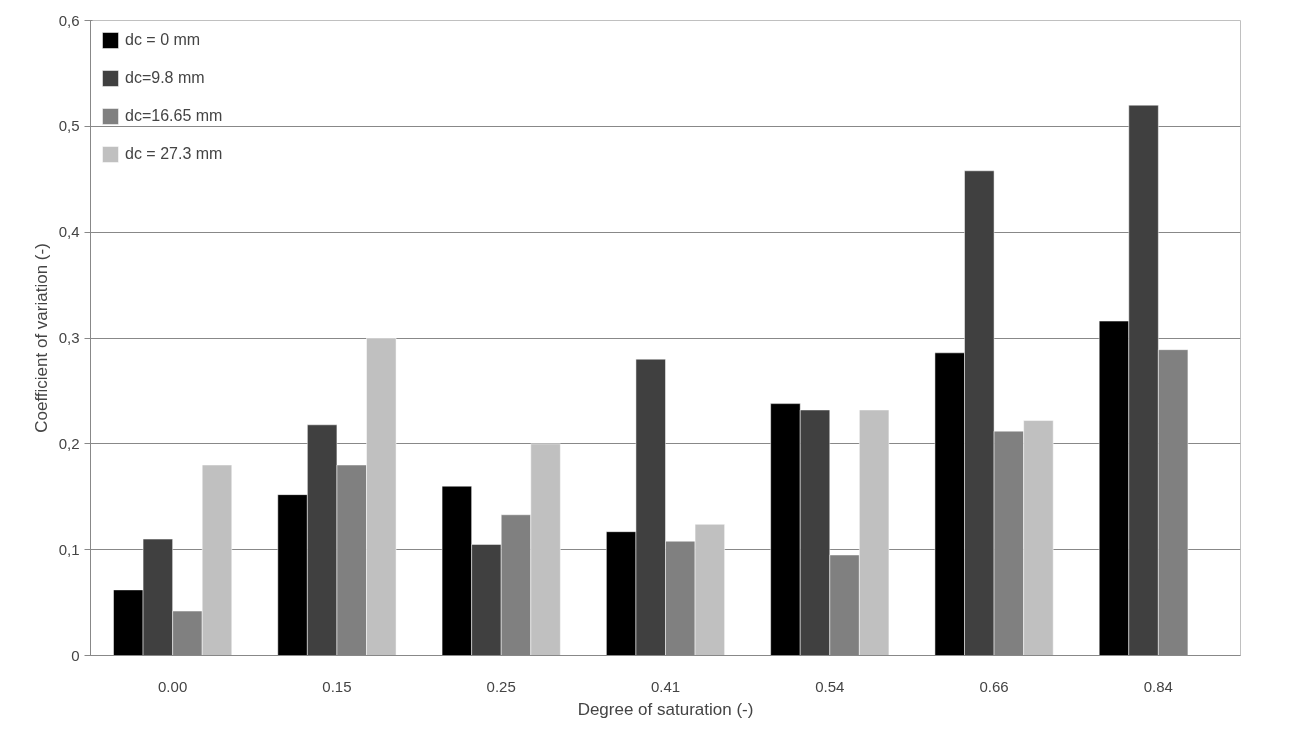 The image size is (1295, 747). Describe the element at coordinates (173, 686) in the screenshot. I see `x-tick-label: 0.00` at that location.